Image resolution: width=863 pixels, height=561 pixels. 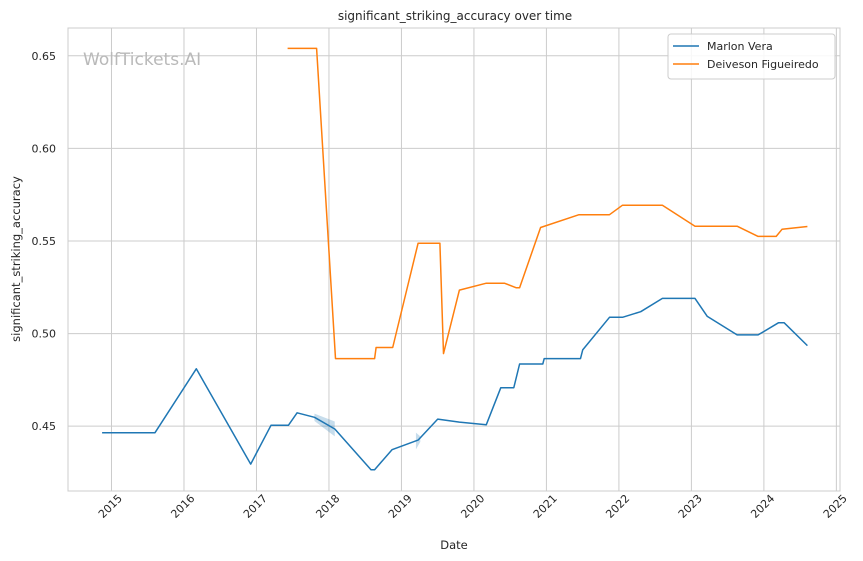 I want to click on legend-box, so click(x=751, y=56).